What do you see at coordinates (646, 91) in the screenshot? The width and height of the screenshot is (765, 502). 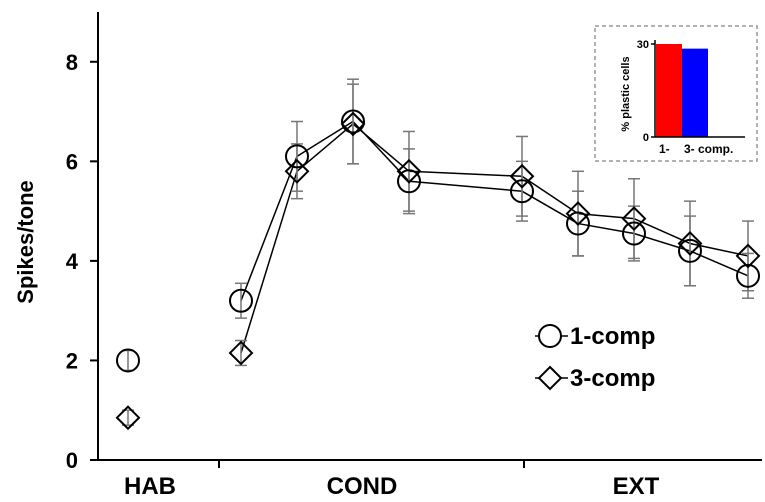 I see `inset-ticks: 0 30` at bounding box center [646, 91].